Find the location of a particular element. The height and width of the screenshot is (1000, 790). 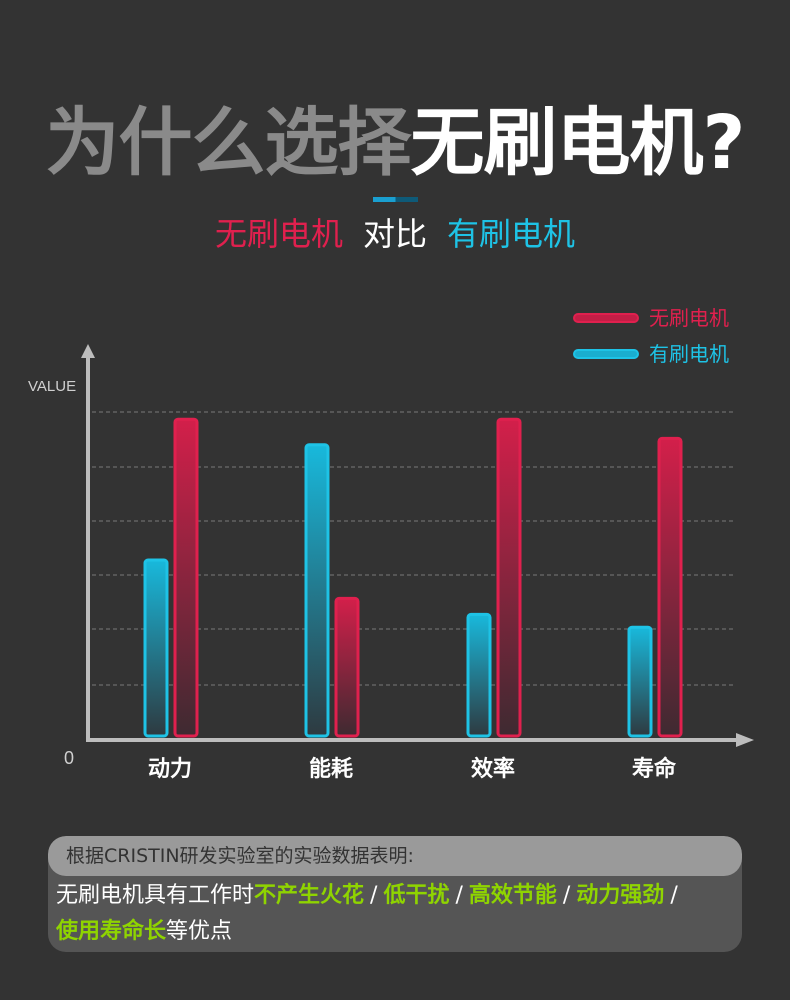

note-point-5: 使用寿命长 is located at coordinates (111, 931).